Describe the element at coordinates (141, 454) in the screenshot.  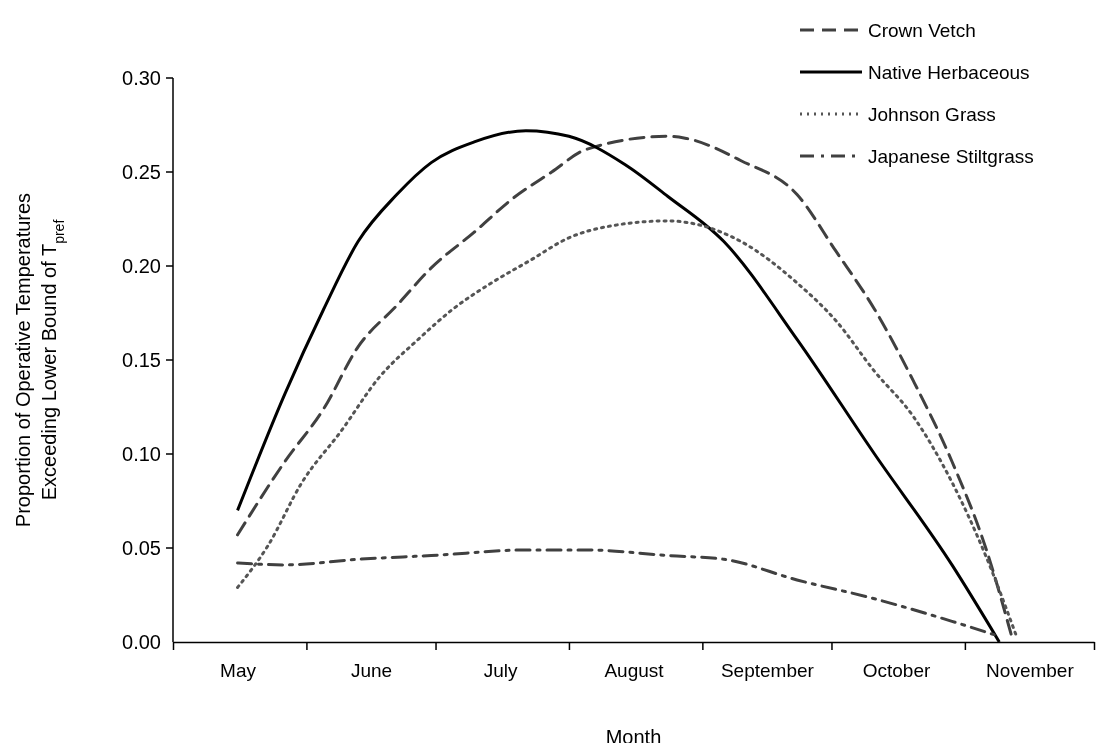
I see `y-tick-label: 0.10` at that location.